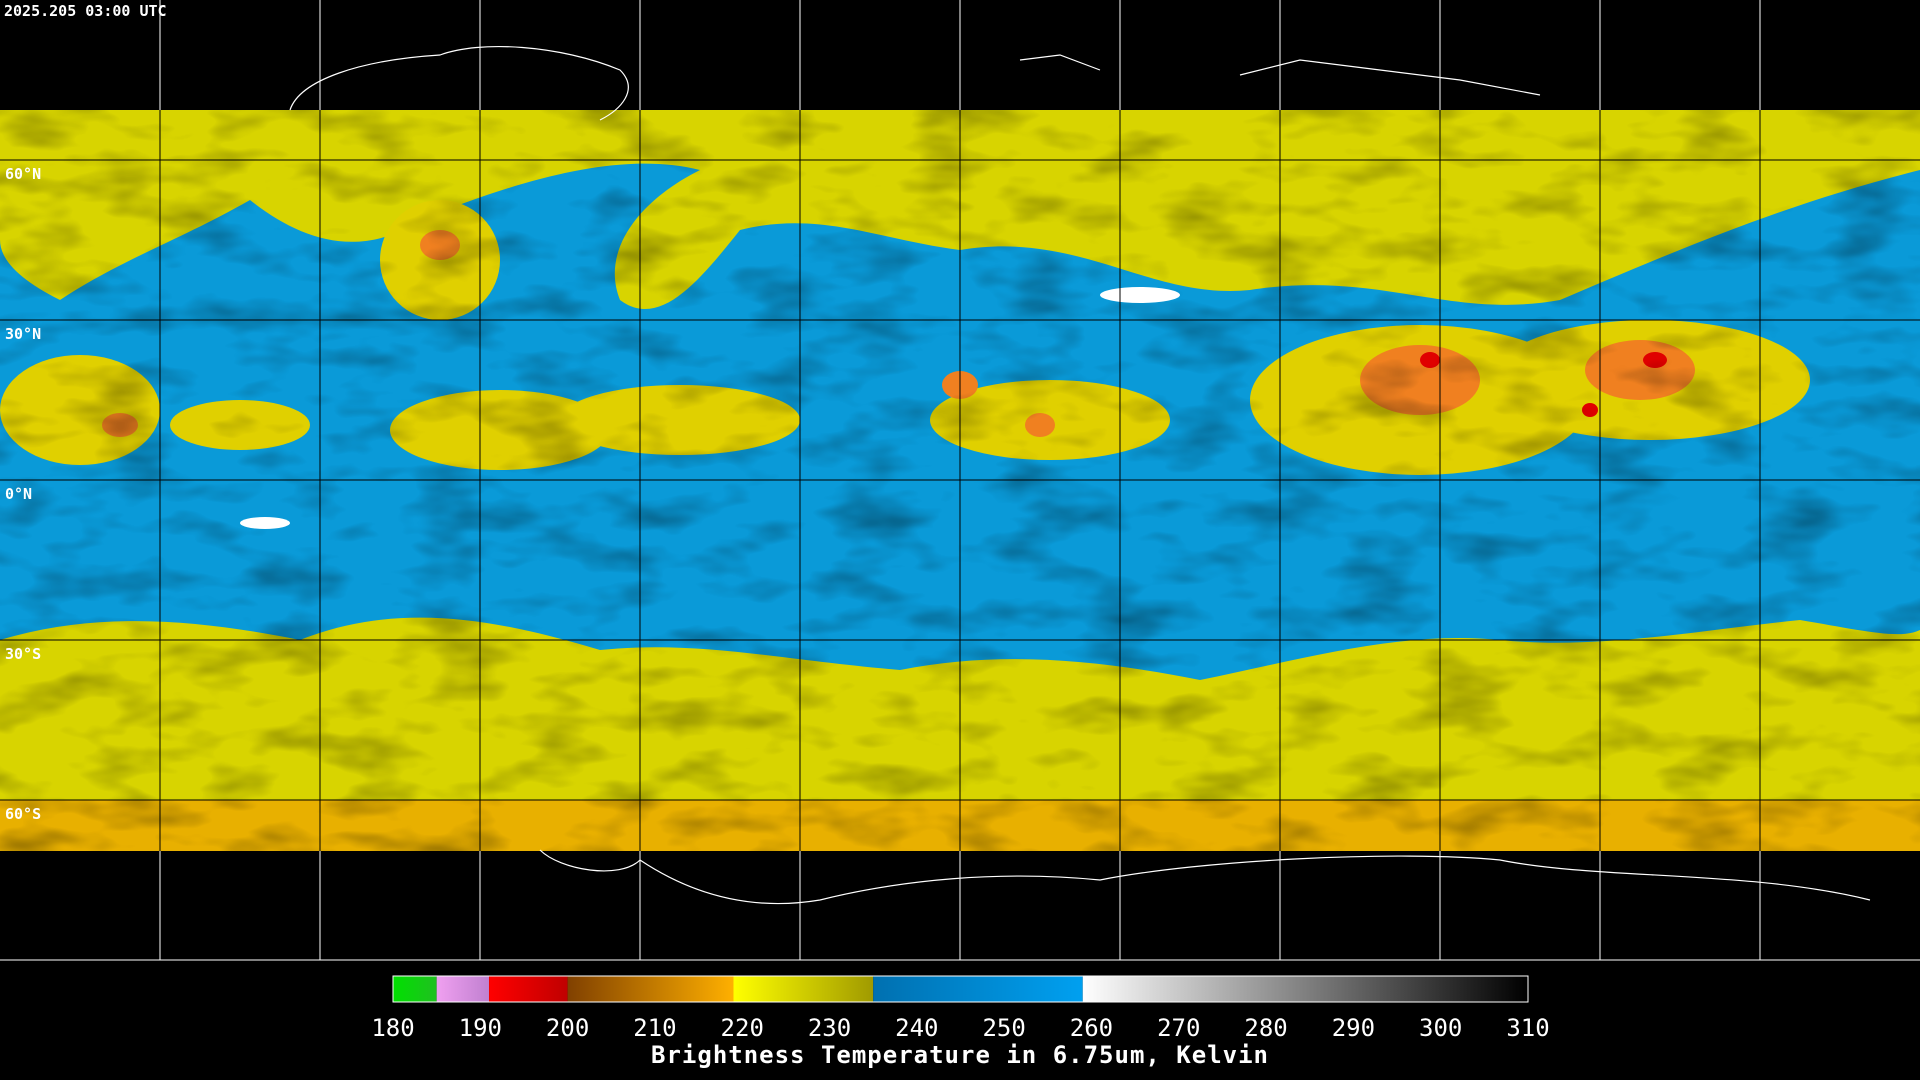 This screenshot has height=1080, width=1920. Describe the element at coordinates (392, 1028) in the screenshot. I see `colorbar-tick-label: 180` at that location.